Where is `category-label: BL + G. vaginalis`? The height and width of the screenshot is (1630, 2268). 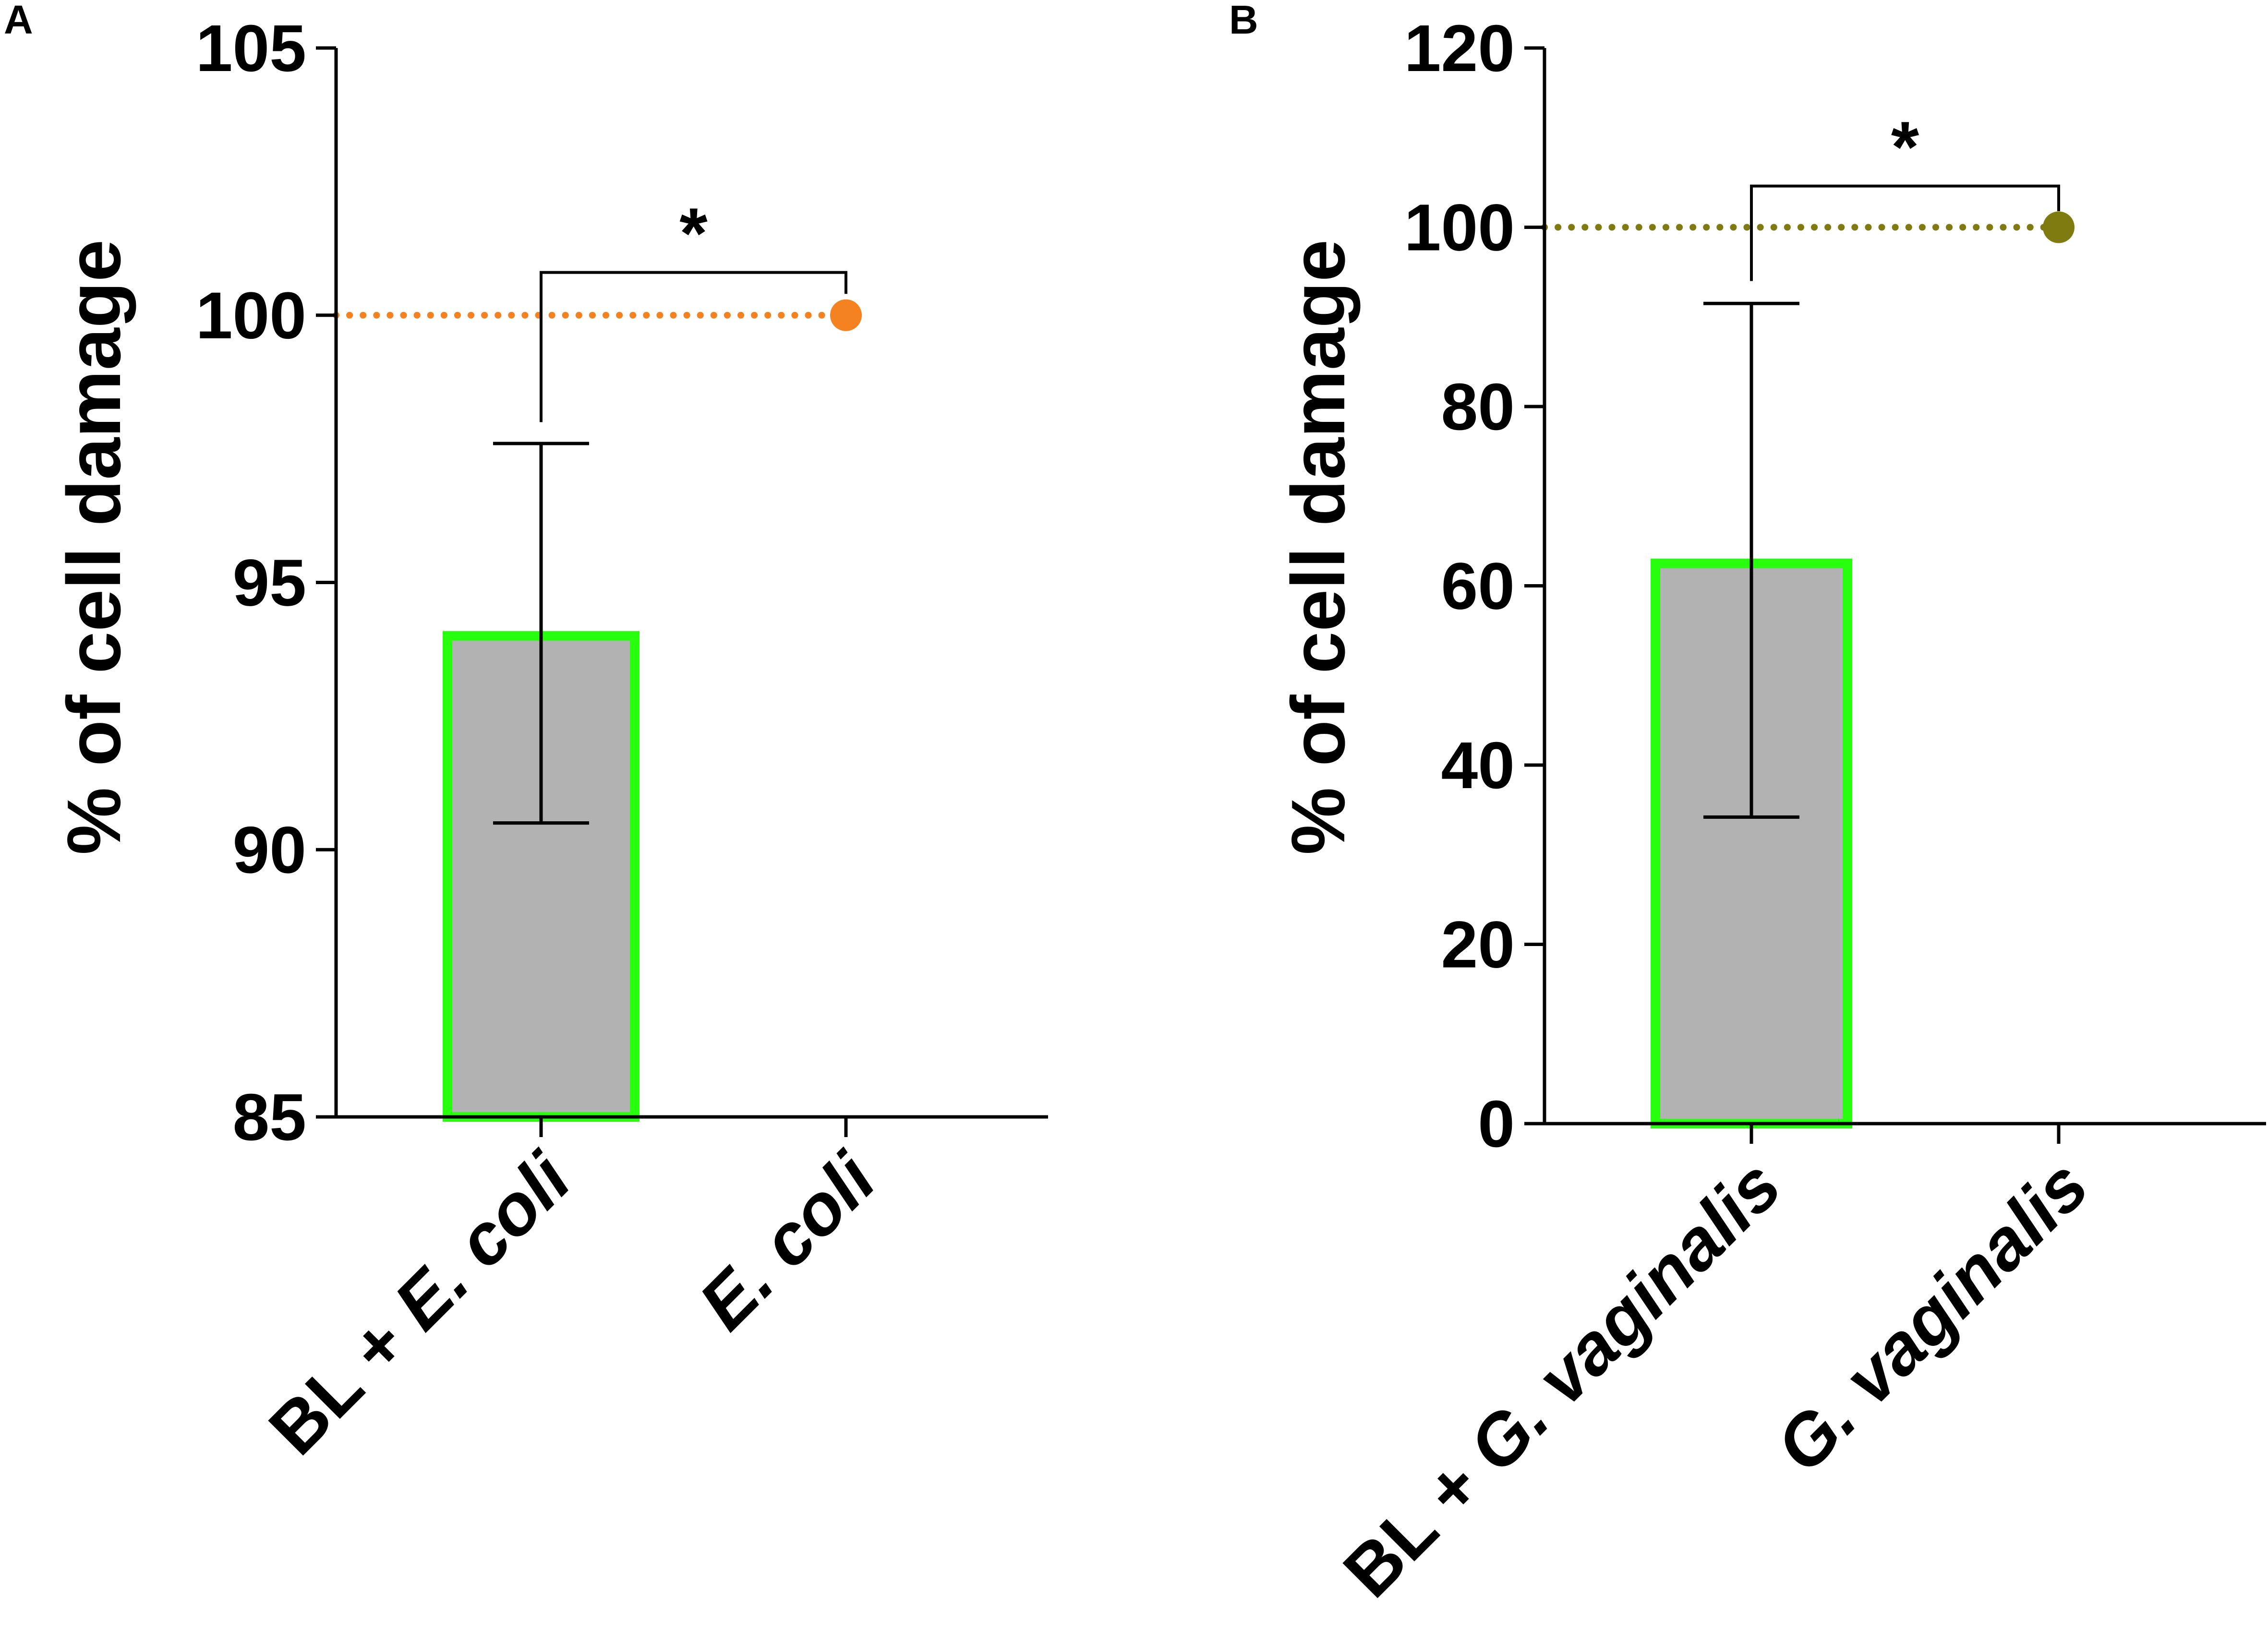
category-label: BL + G. vaginalis is located at coordinates (1562, 1379).